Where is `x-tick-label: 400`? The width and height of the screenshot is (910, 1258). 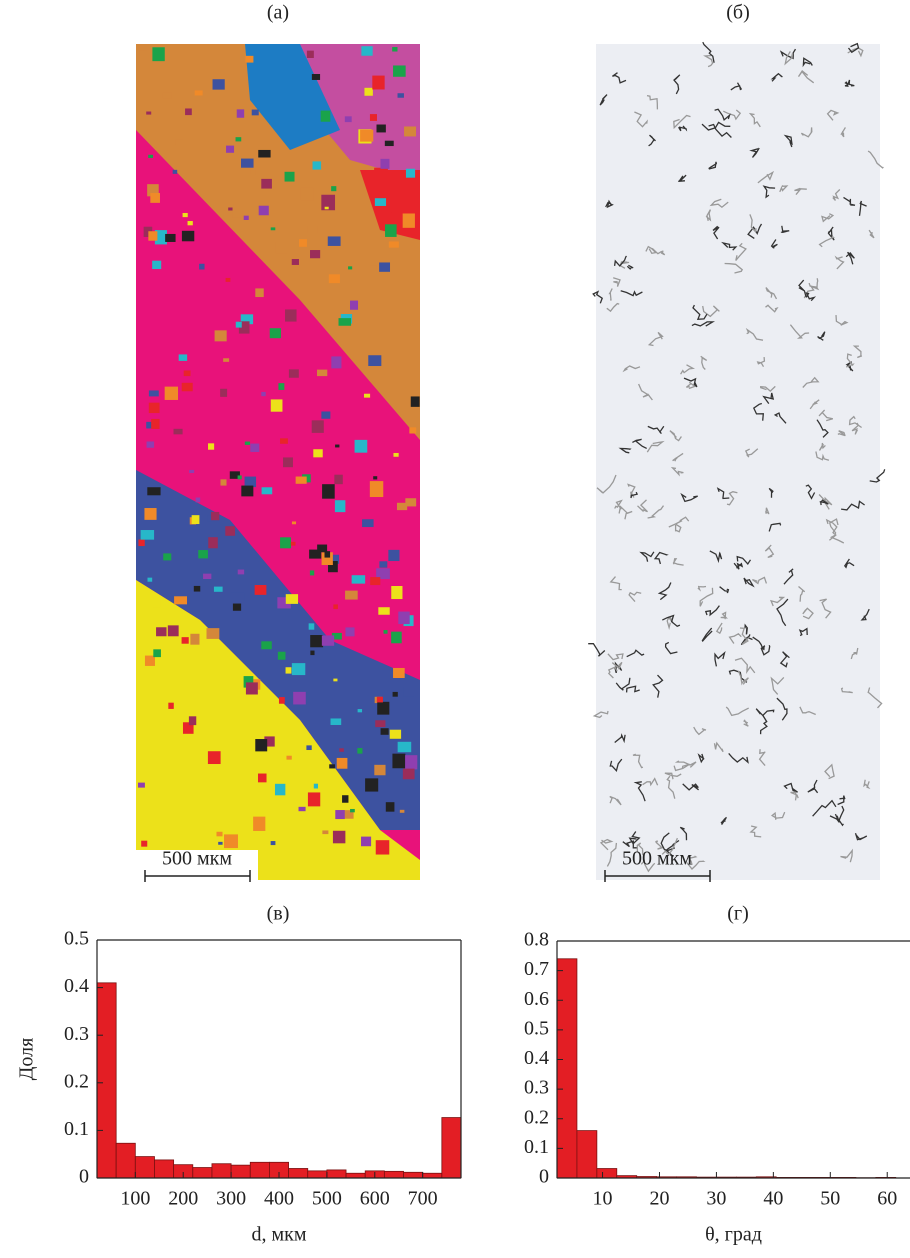 x-tick-label: 400 is located at coordinates (279, 1199).